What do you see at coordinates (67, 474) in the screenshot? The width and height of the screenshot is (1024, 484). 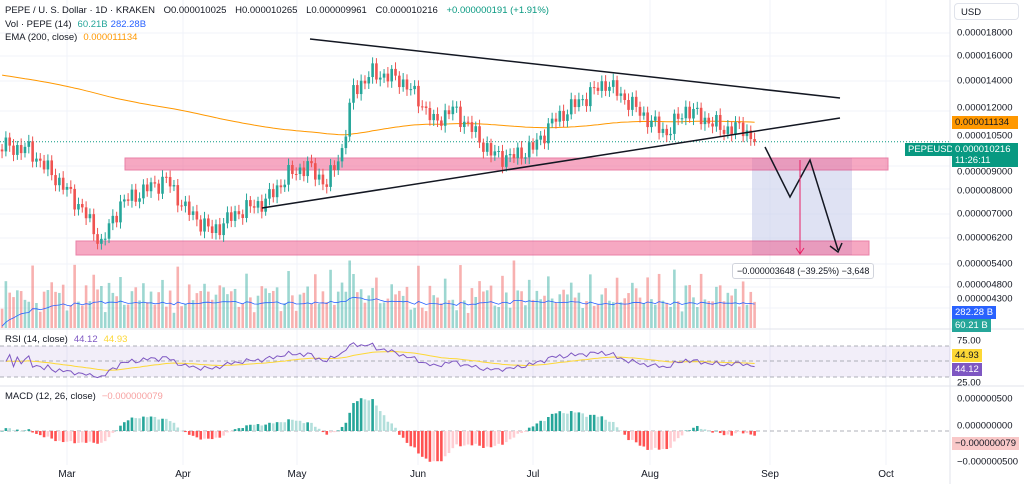 I see `time-tick: Mar` at bounding box center [67, 474].